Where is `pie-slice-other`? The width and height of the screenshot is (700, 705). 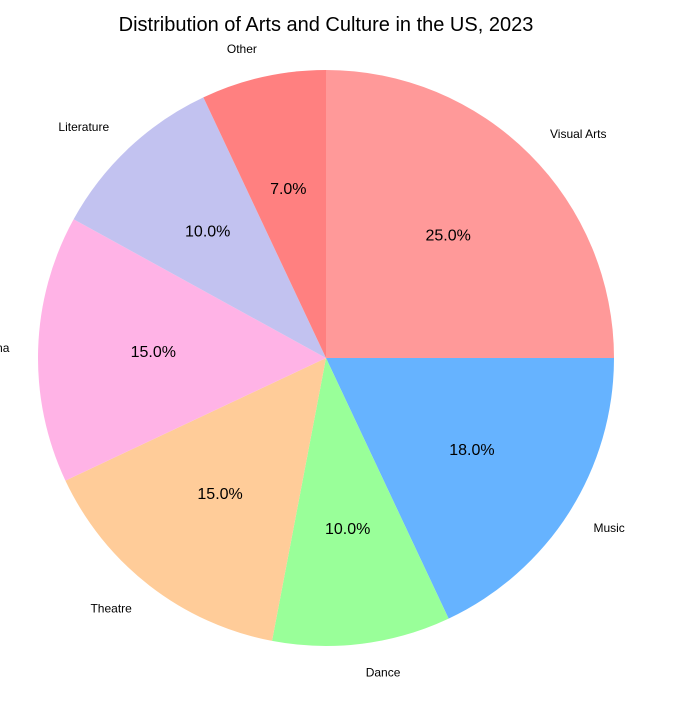 pie-slice-other is located at coordinates (264, 214).